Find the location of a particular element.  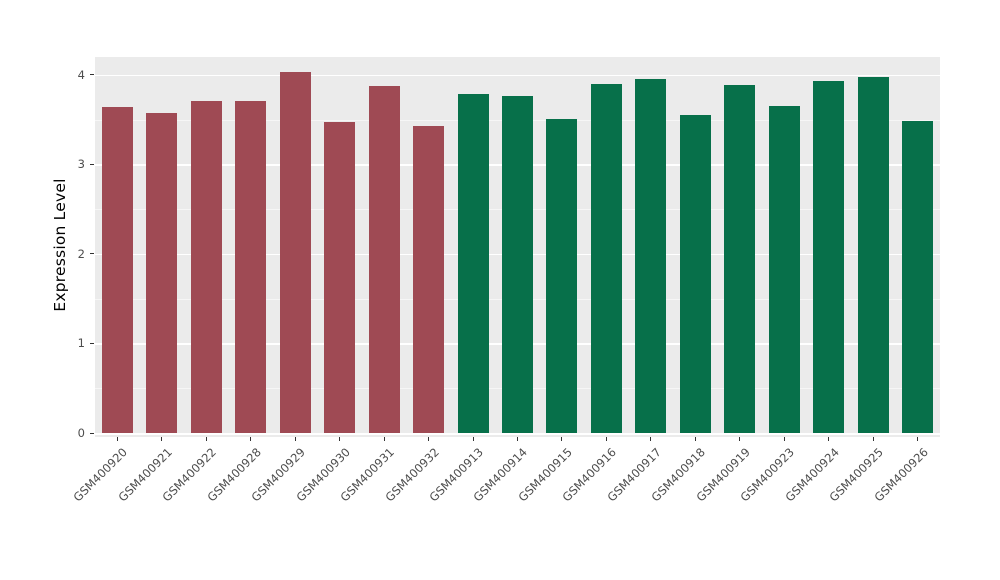

y-tick-label: 4 is located at coordinates (81, 74).